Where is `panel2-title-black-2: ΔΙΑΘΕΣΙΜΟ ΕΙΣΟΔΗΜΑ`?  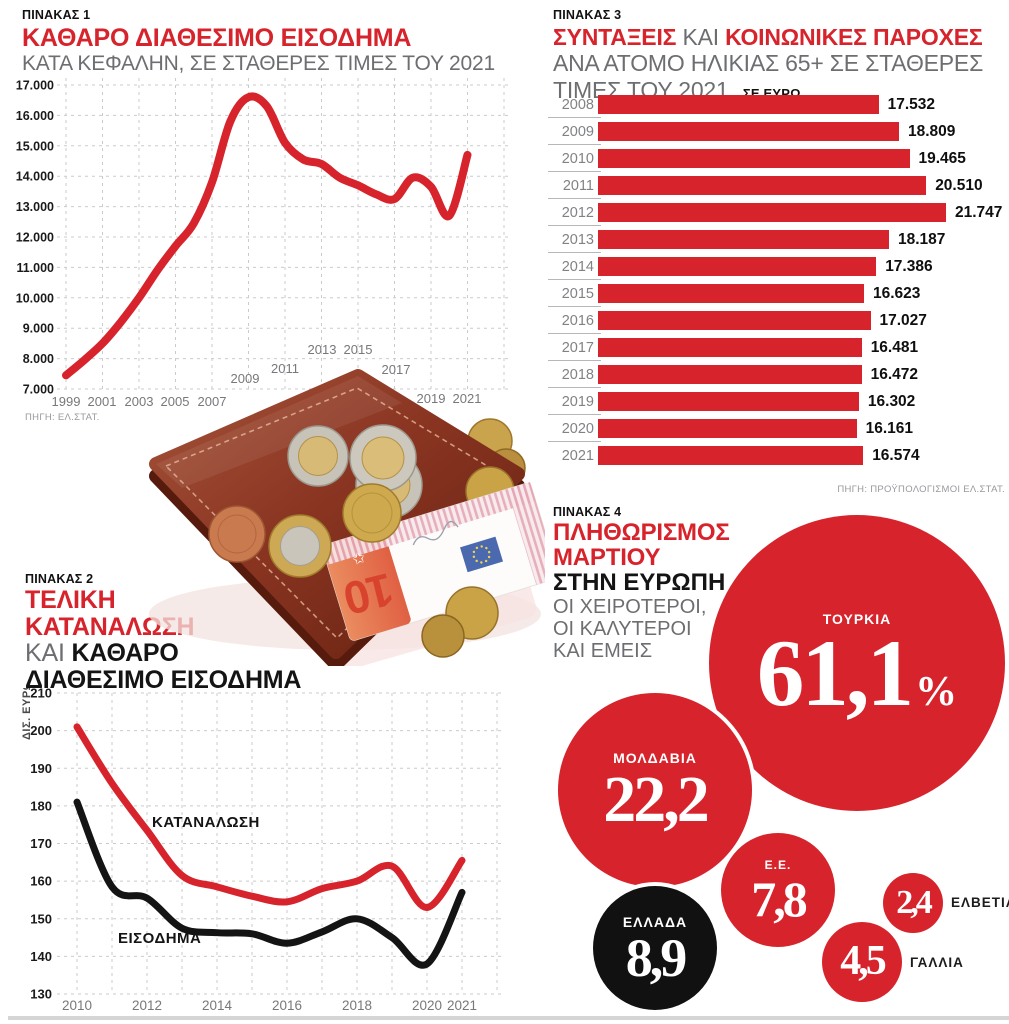
panel2-title-black-2: ΔΙΑΘΕΣΙΜΟ ΕΙΣΟΔΗΜΑ is located at coordinates (163, 679).